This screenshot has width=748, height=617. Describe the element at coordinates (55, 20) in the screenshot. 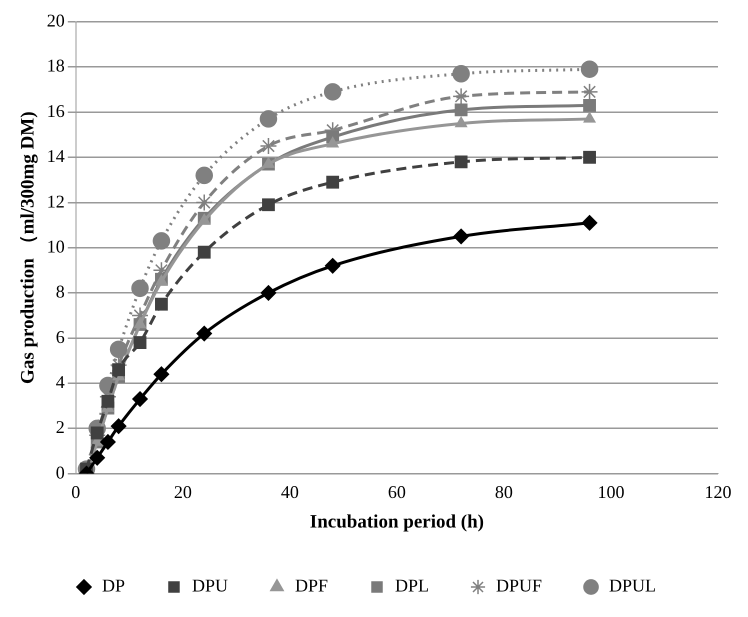

I see `y-tick-label: 20` at that location.